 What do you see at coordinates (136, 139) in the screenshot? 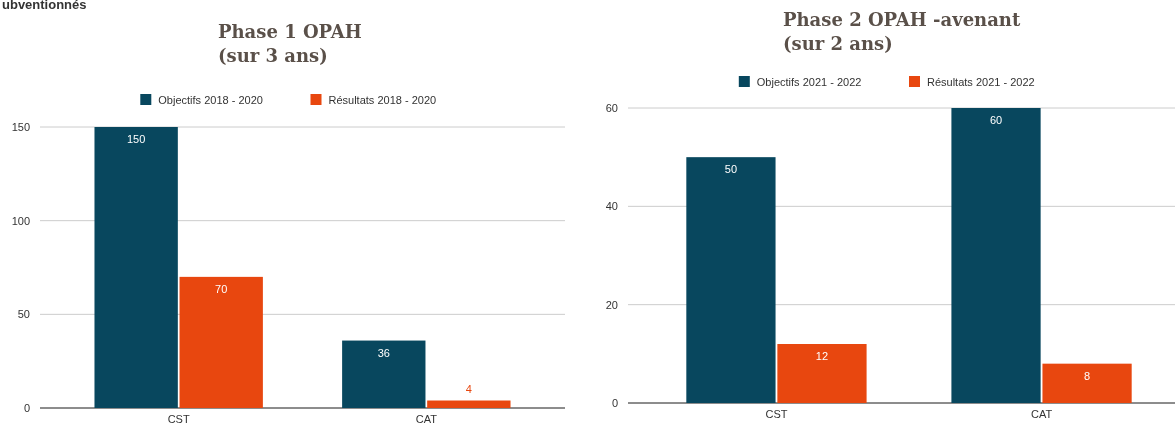
I see `data-label: 150` at bounding box center [136, 139].